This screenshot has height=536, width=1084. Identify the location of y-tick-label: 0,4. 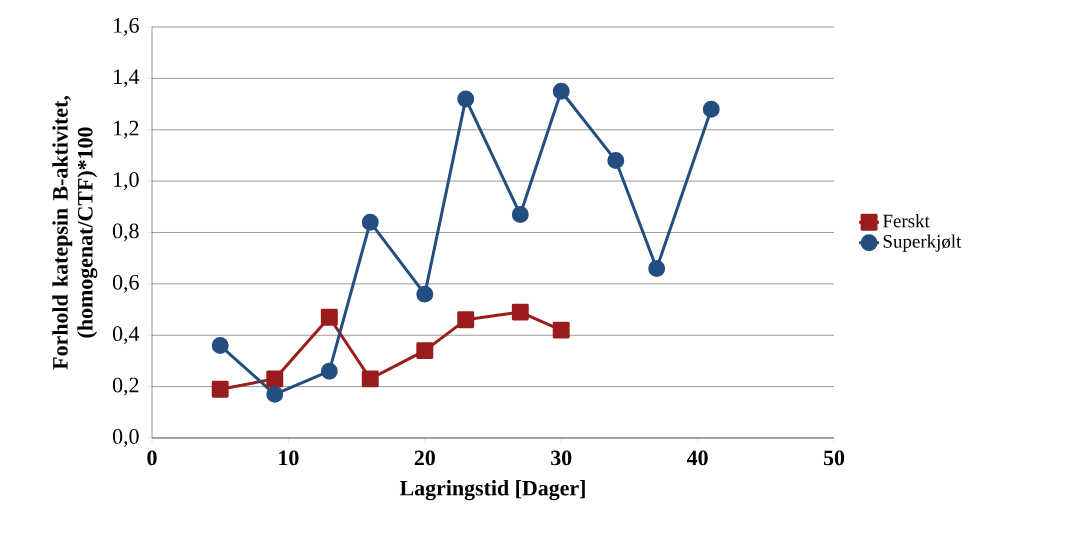
(126, 335).